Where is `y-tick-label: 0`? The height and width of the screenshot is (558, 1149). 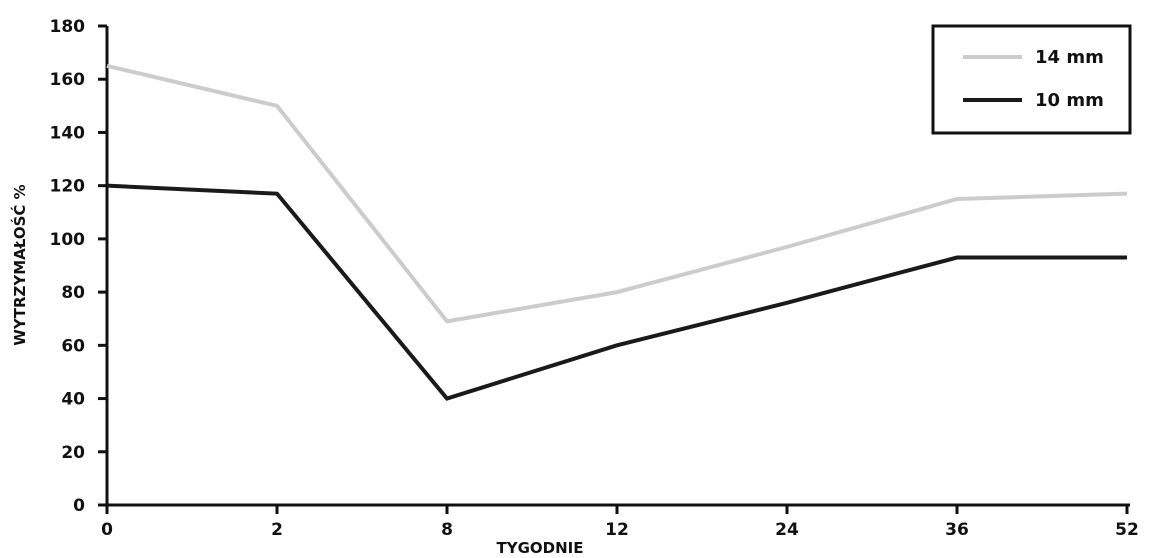
y-tick-label: 0 is located at coordinates (79, 506).